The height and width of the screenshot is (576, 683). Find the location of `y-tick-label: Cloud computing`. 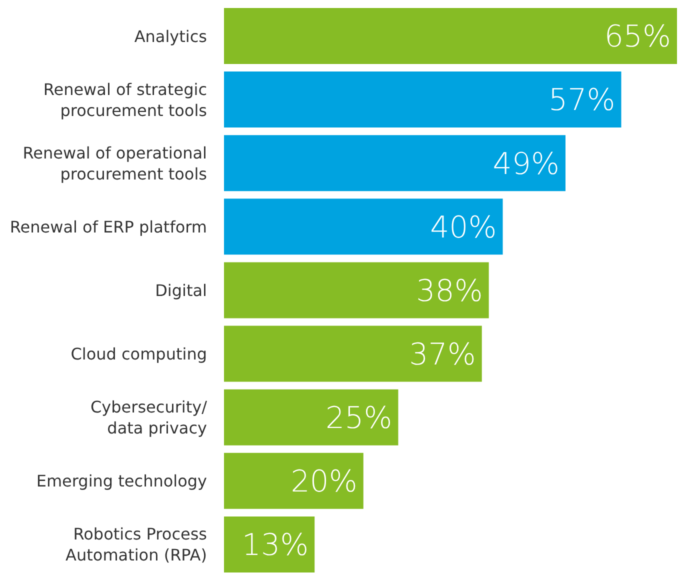

y-tick-label: Cloud computing is located at coordinates (138, 354).